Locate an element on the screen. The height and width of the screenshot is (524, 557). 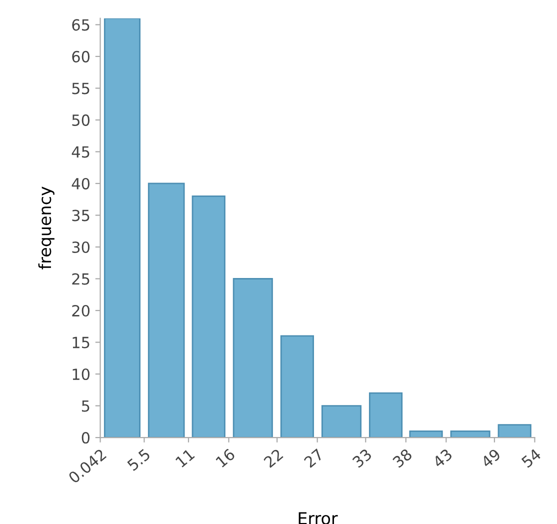
y-tick-label: 0 is located at coordinates (86, 438).